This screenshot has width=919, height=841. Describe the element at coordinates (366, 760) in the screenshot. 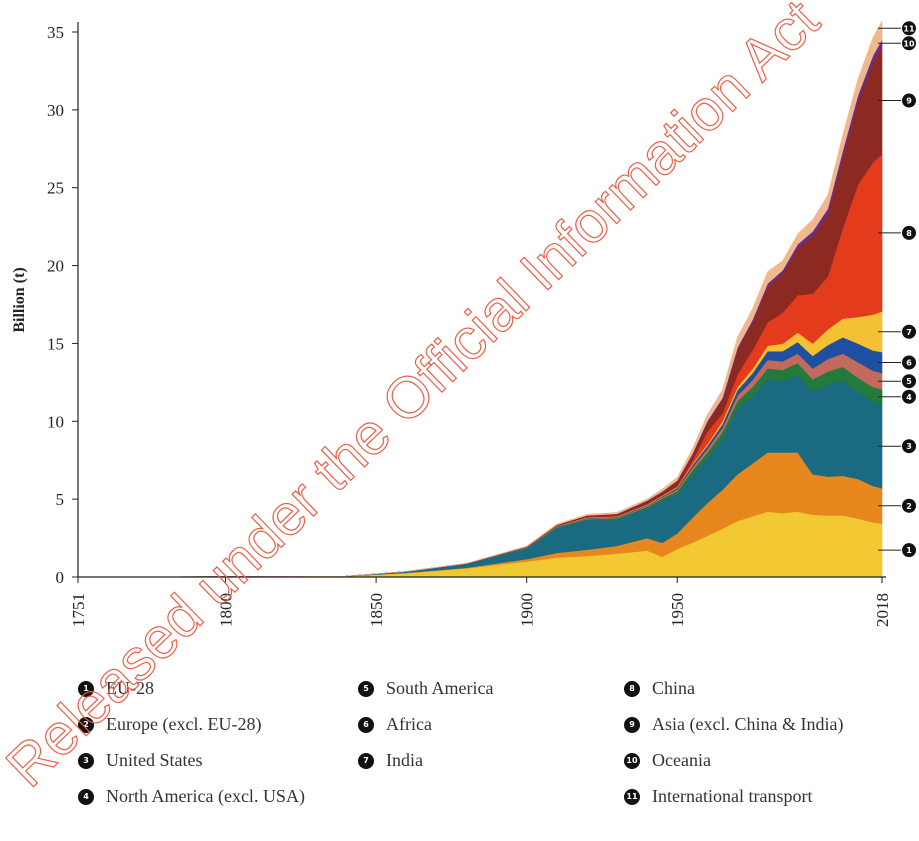

I see `legend-badge: 7` at that location.